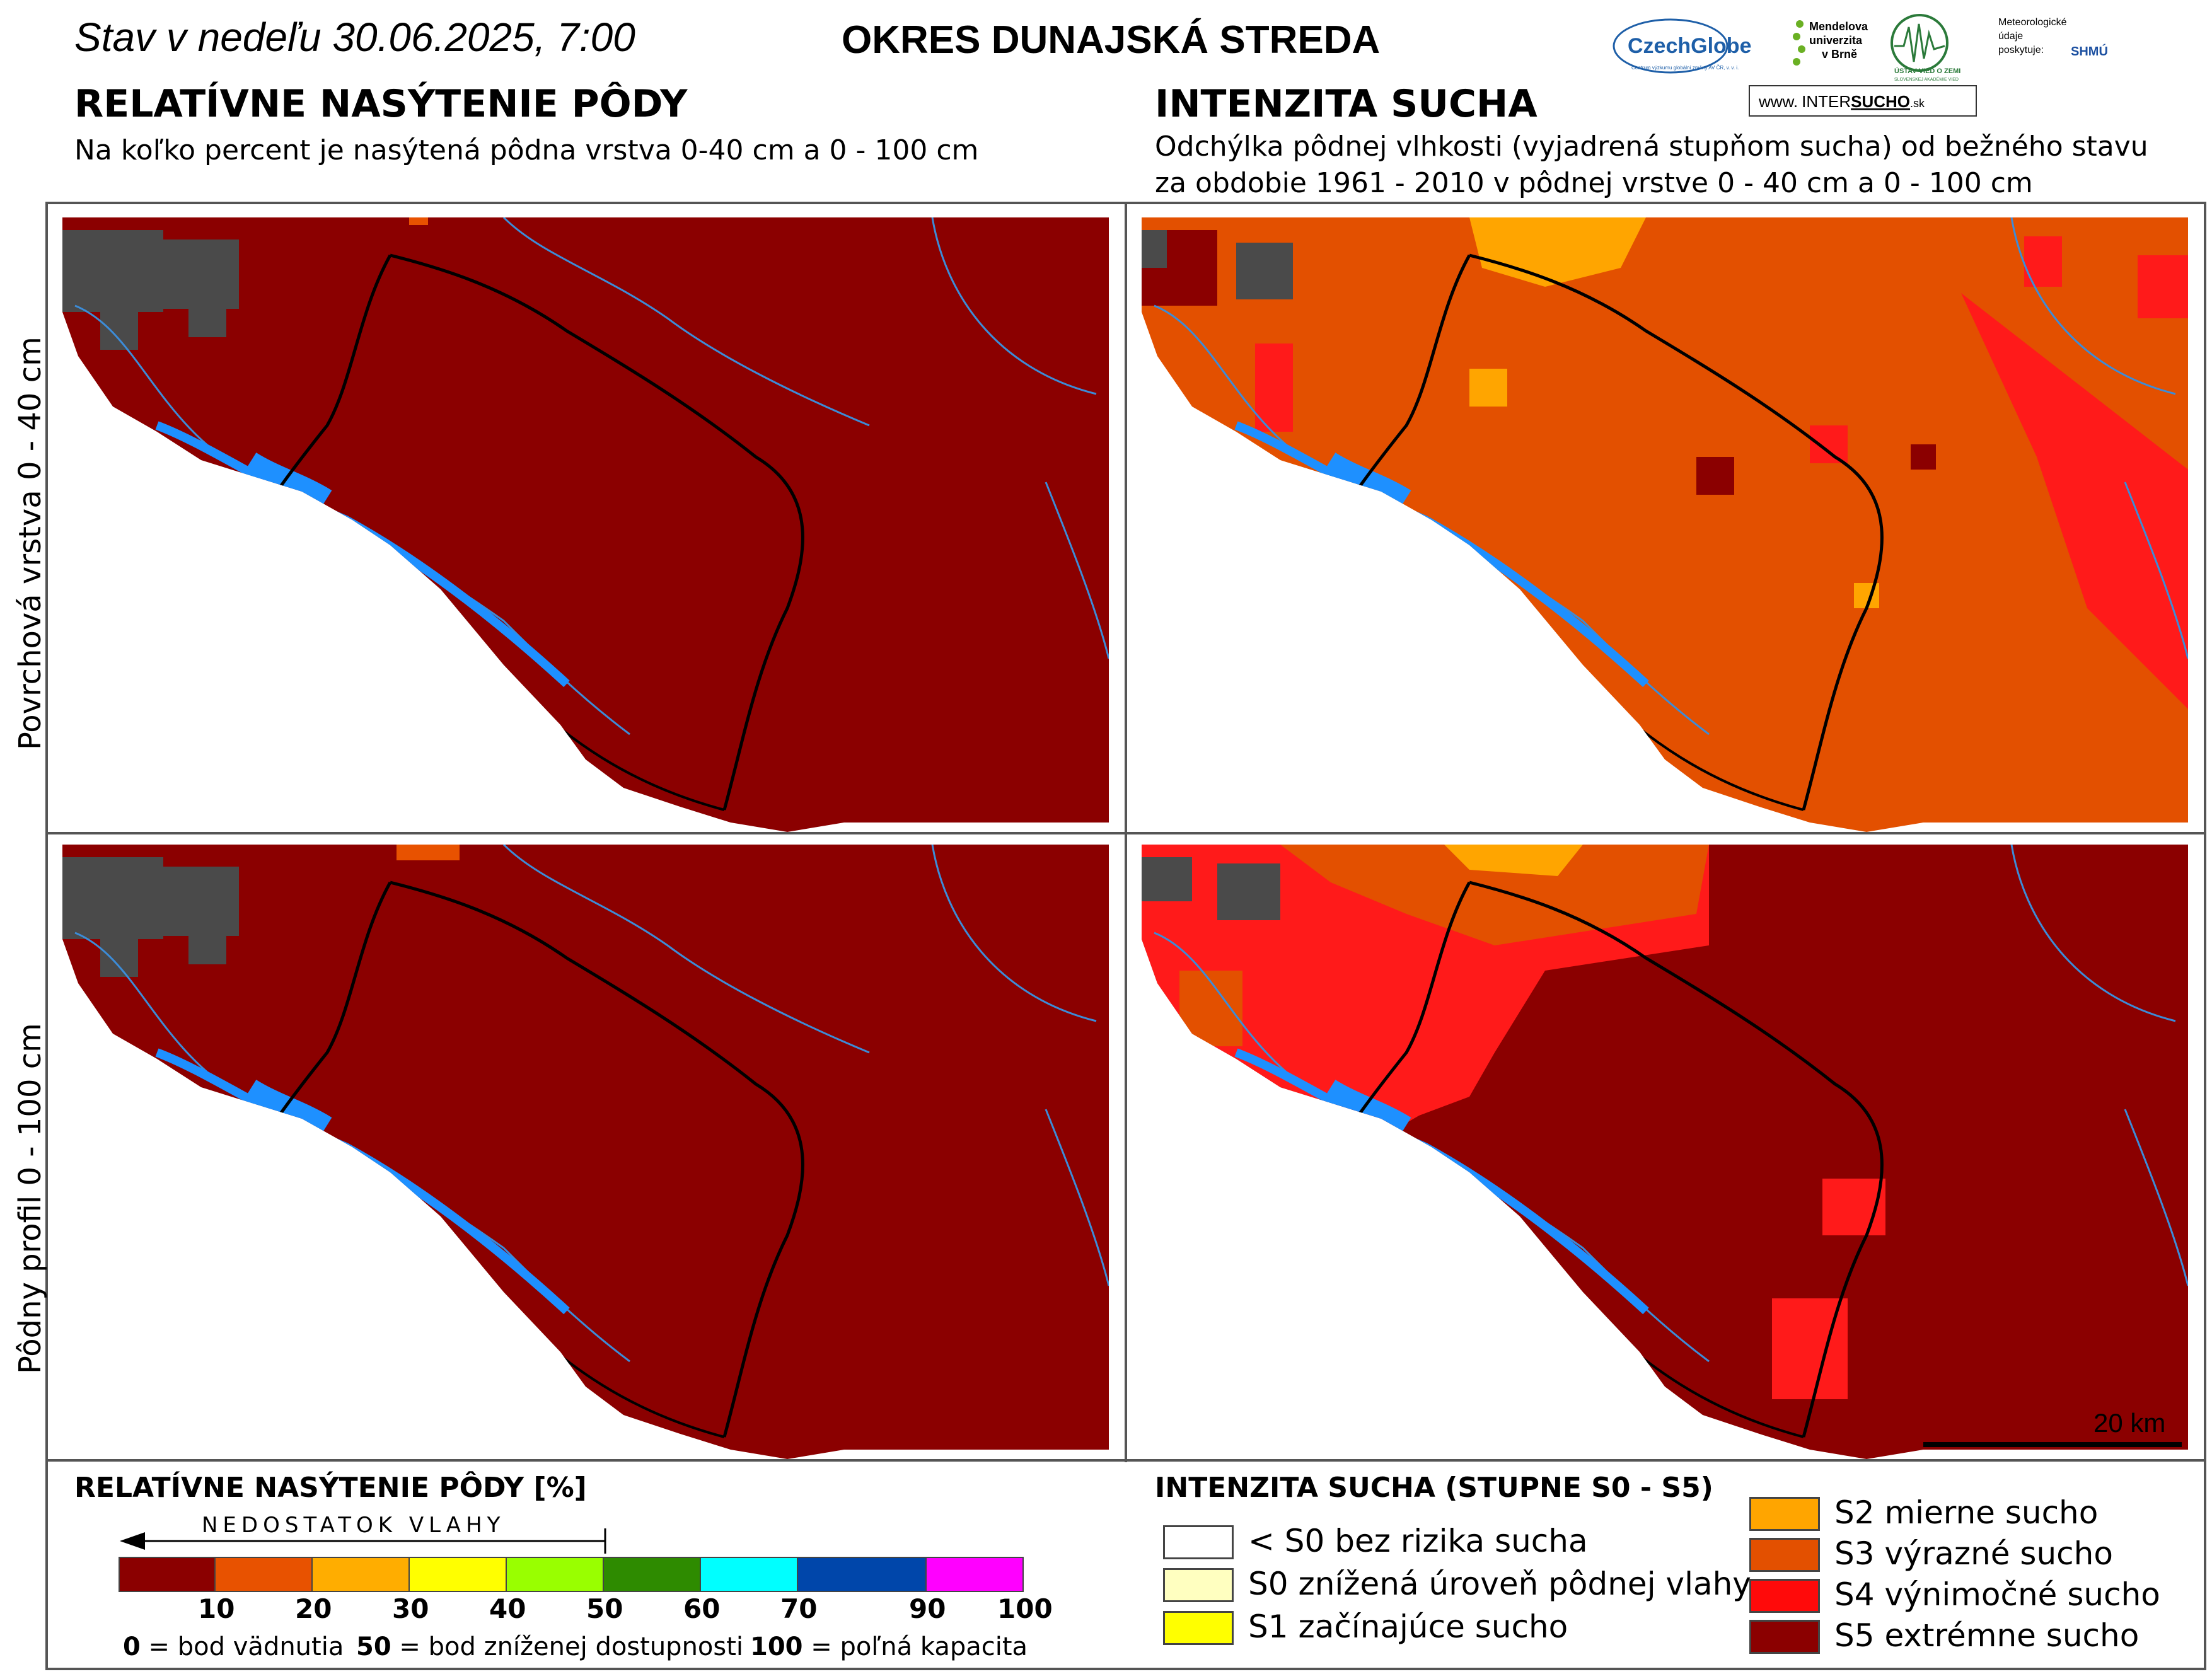 This screenshot has width=2212, height=1674. What do you see at coordinates (1973, 1553) in the screenshot?
I see `drought-legend-label: S3 výrazné sucho` at bounding box center [1973, 1553].